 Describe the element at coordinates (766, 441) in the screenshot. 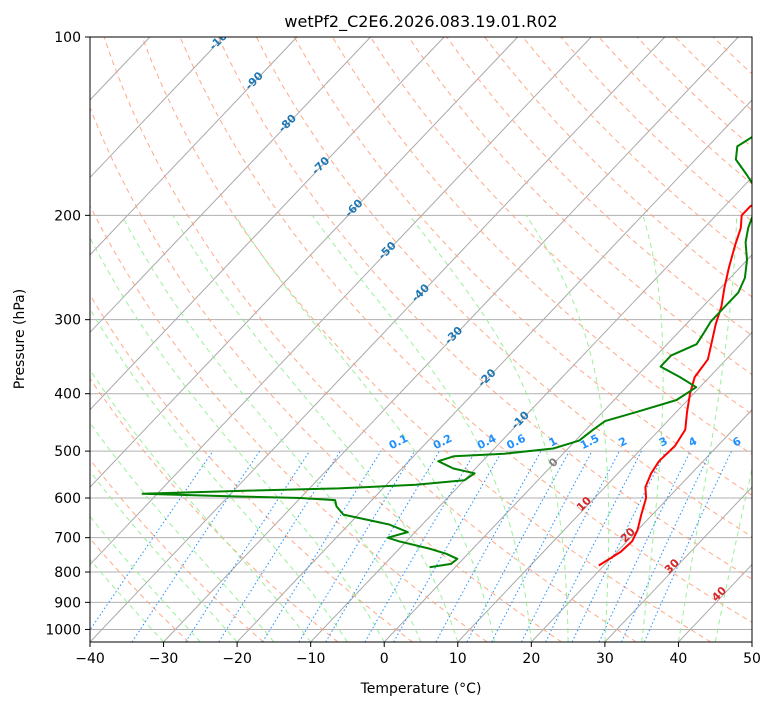

I see `mixing-ratio-label: 8` at that location.